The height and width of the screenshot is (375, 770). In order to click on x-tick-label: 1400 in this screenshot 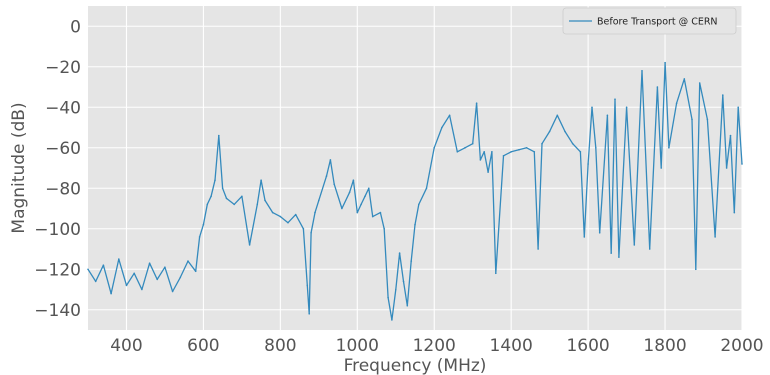, I will do `click(511, 346)`.